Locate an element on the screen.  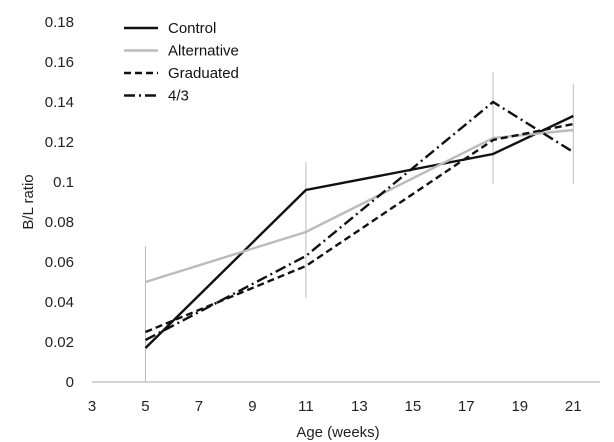
y-tick-label: 0 is located at coordinates (70, 382).